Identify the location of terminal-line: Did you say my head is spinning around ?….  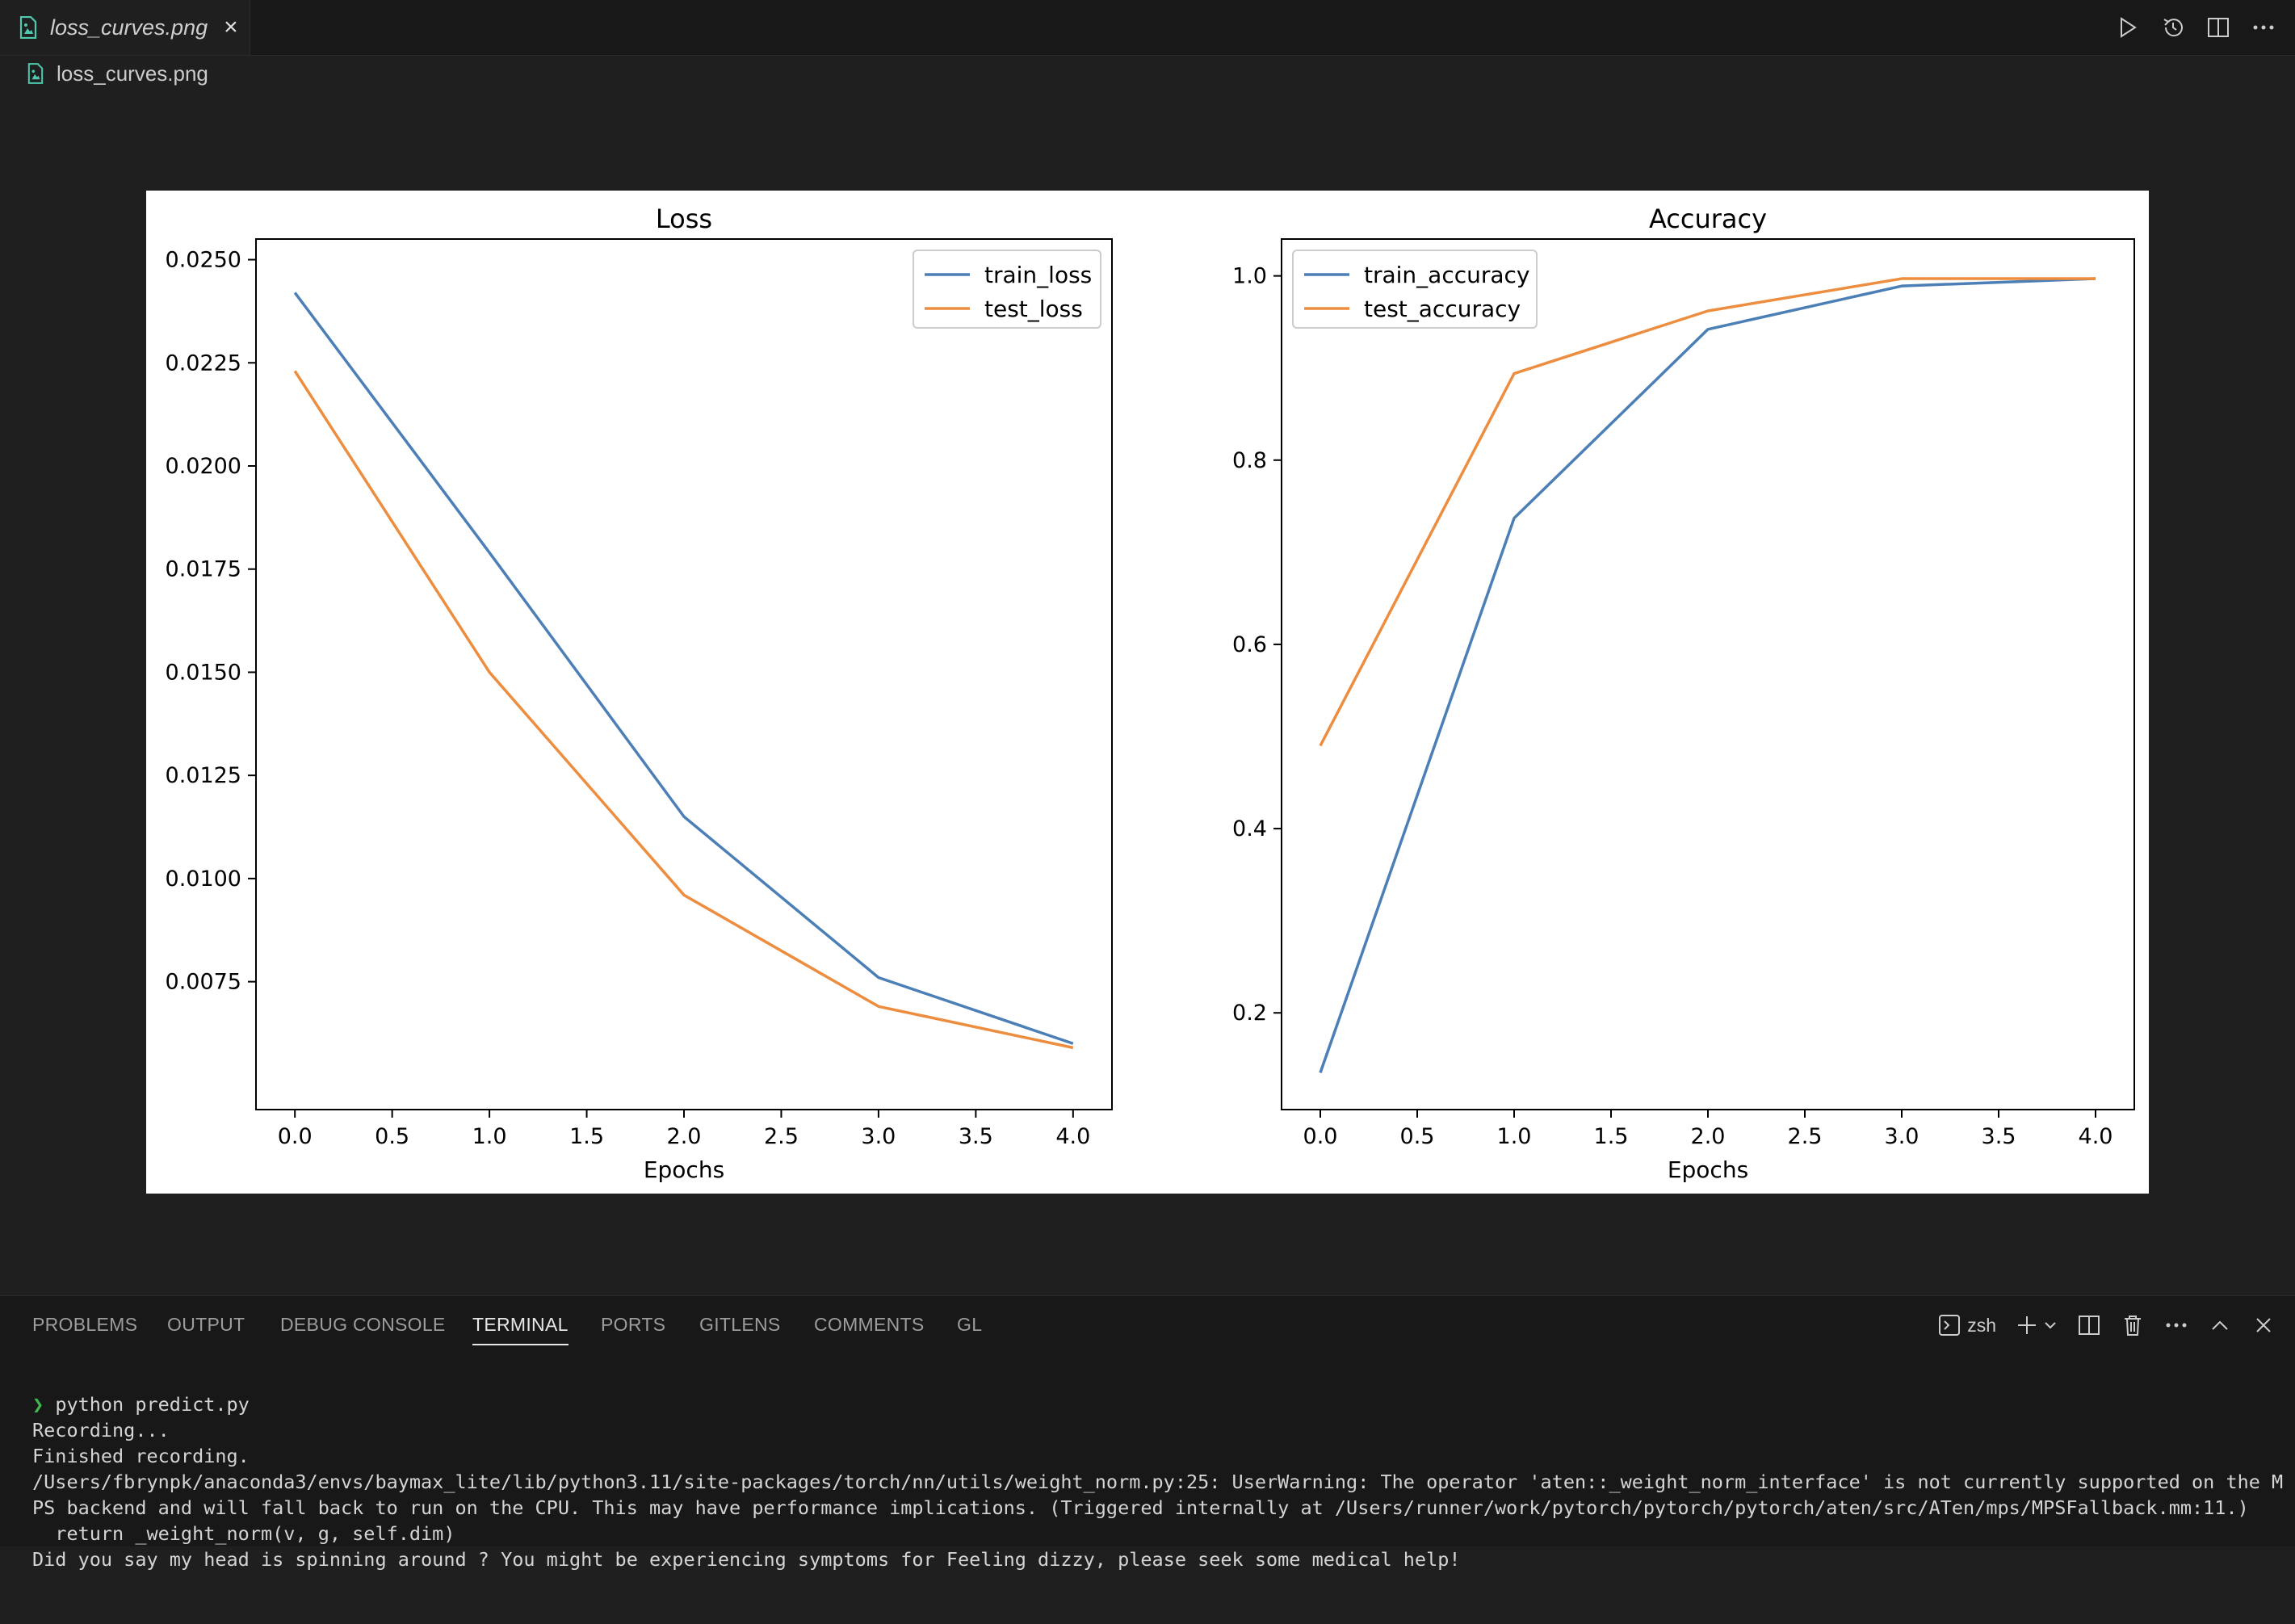
(1154, 1559).